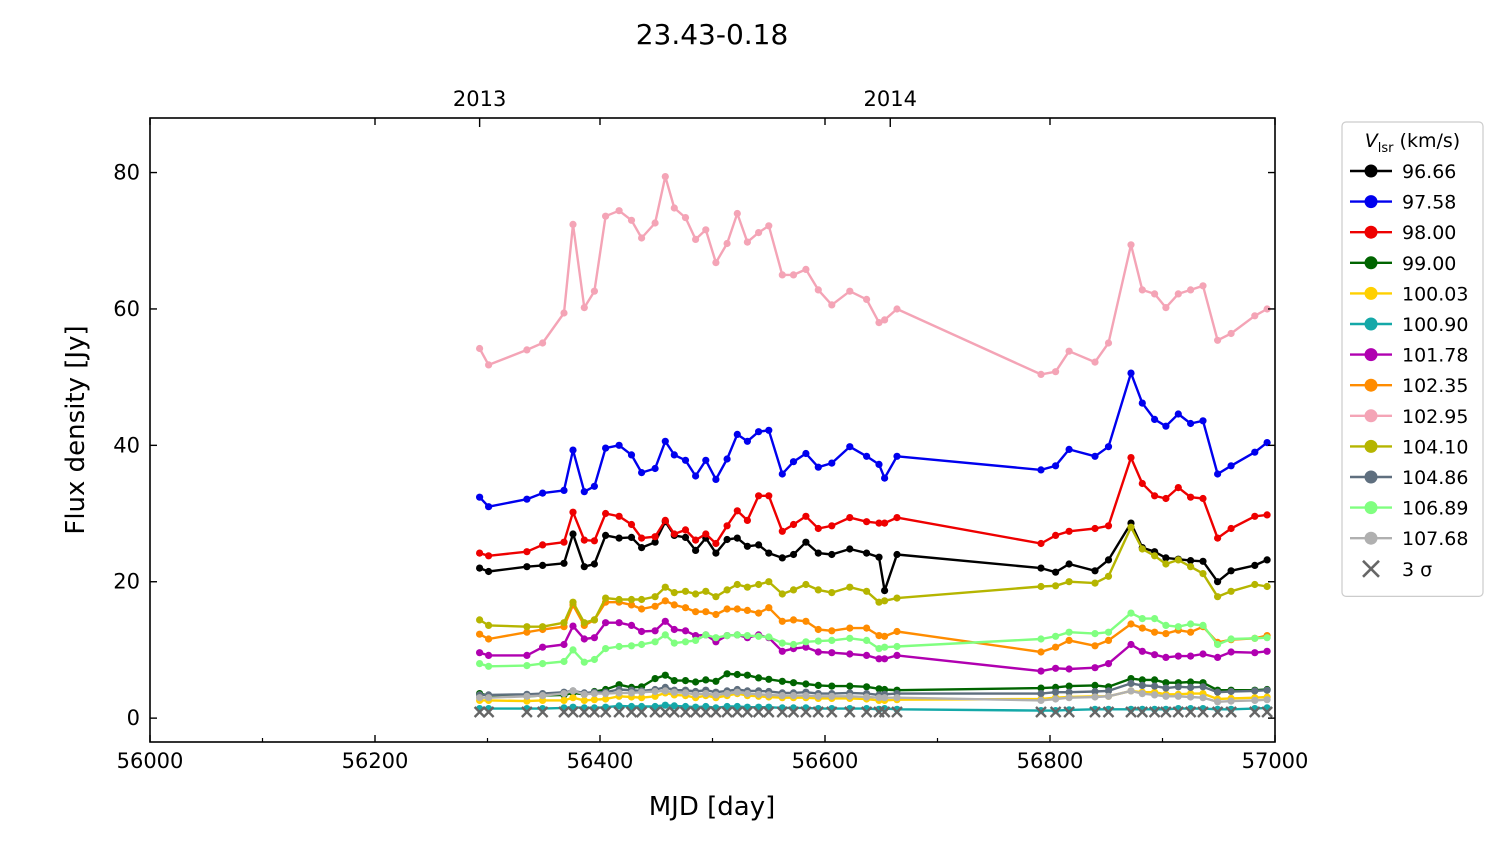  Describe the element at coordinates (126, 173) in the screenshot. I see `y-tick-label: 80` at that location.